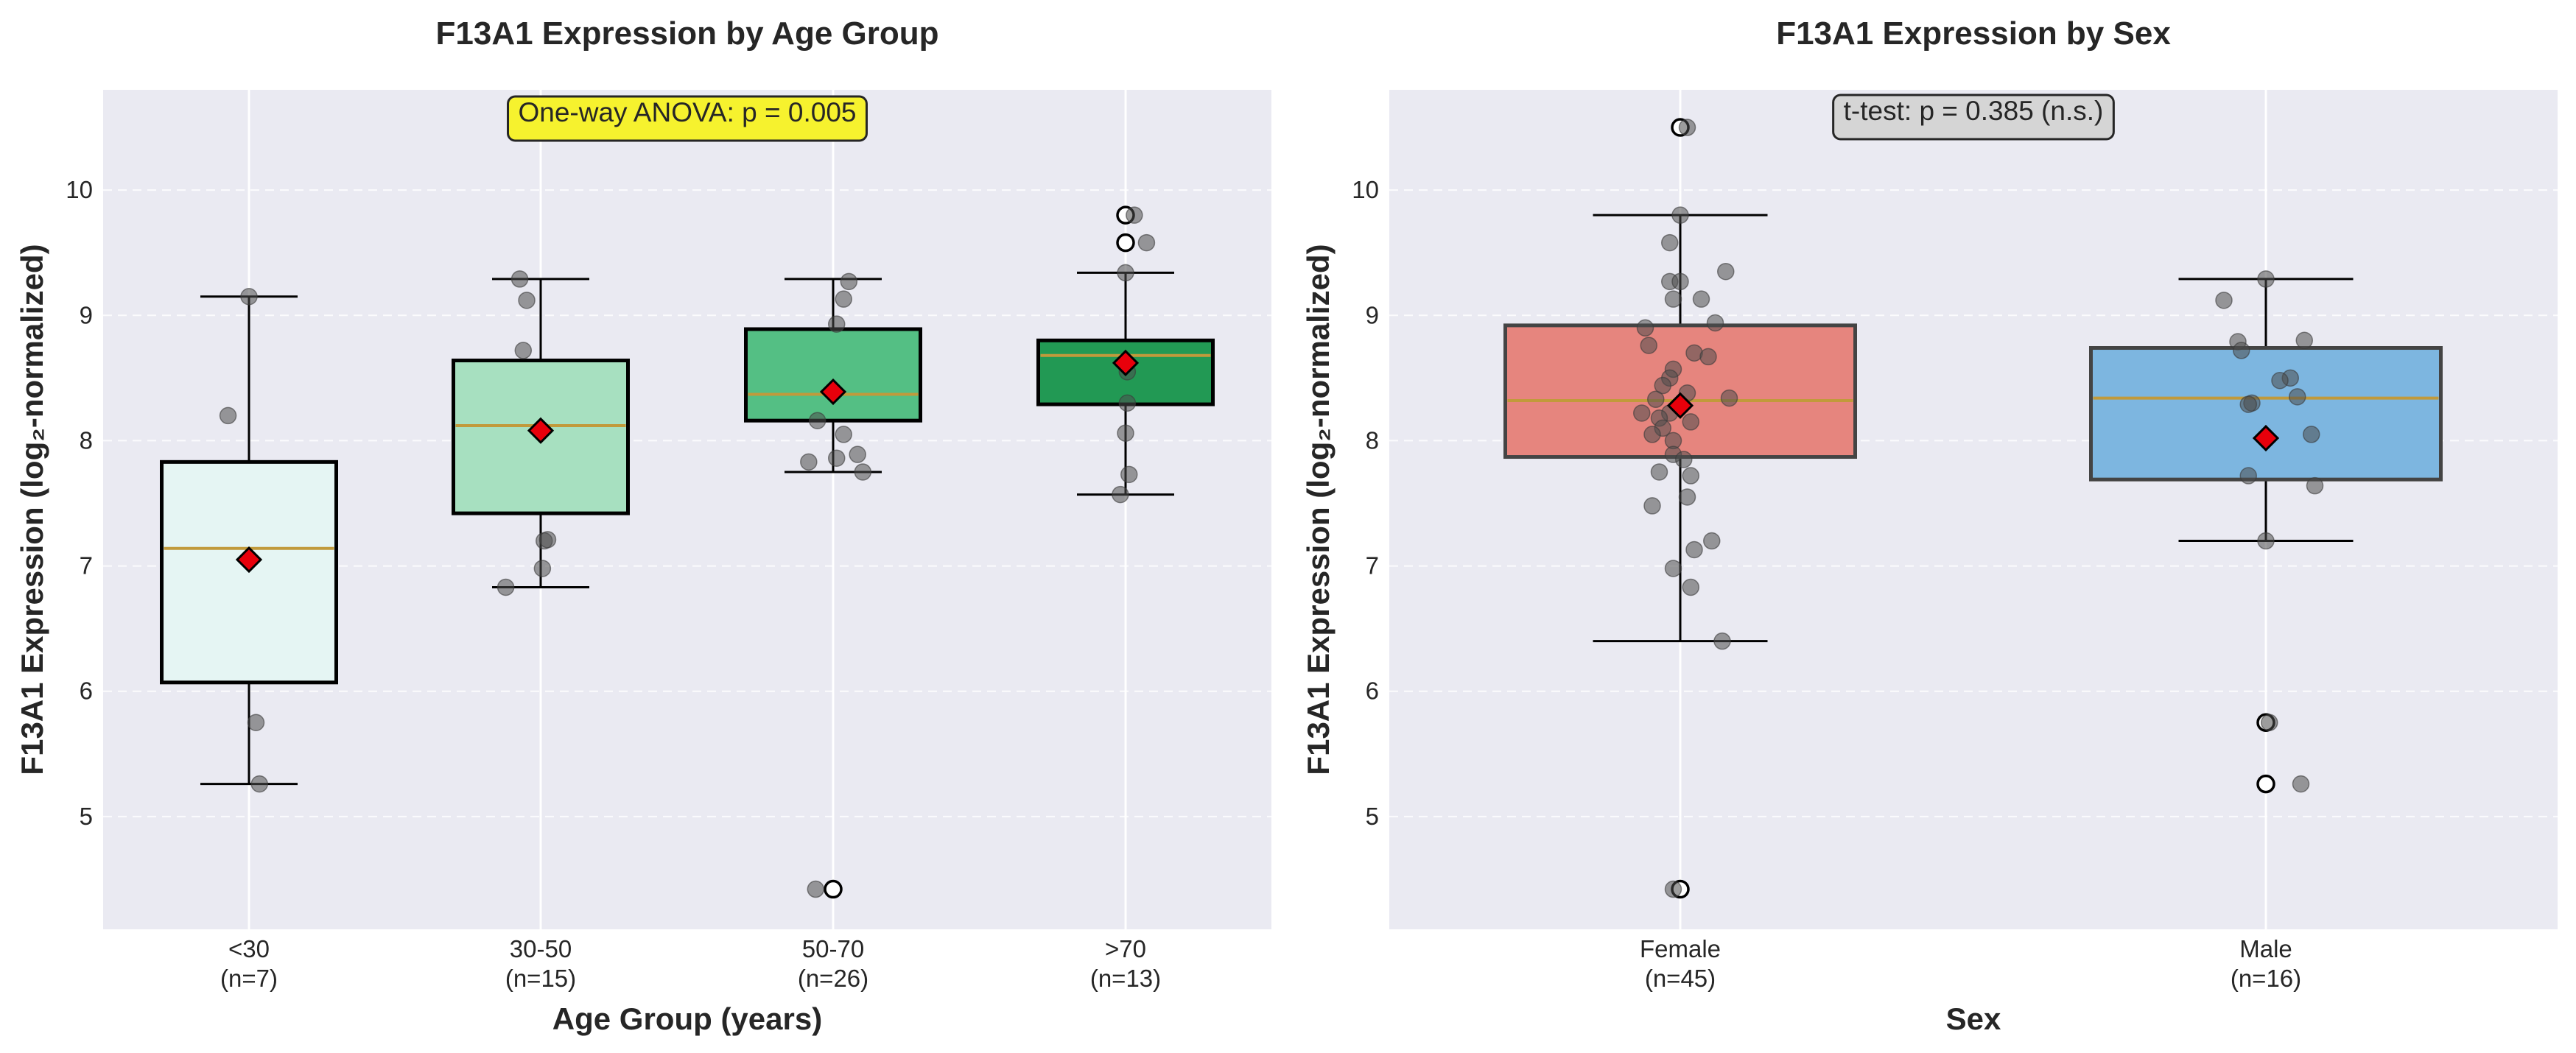  I want to click on y-tick-label: 9, so click(1372, 314).